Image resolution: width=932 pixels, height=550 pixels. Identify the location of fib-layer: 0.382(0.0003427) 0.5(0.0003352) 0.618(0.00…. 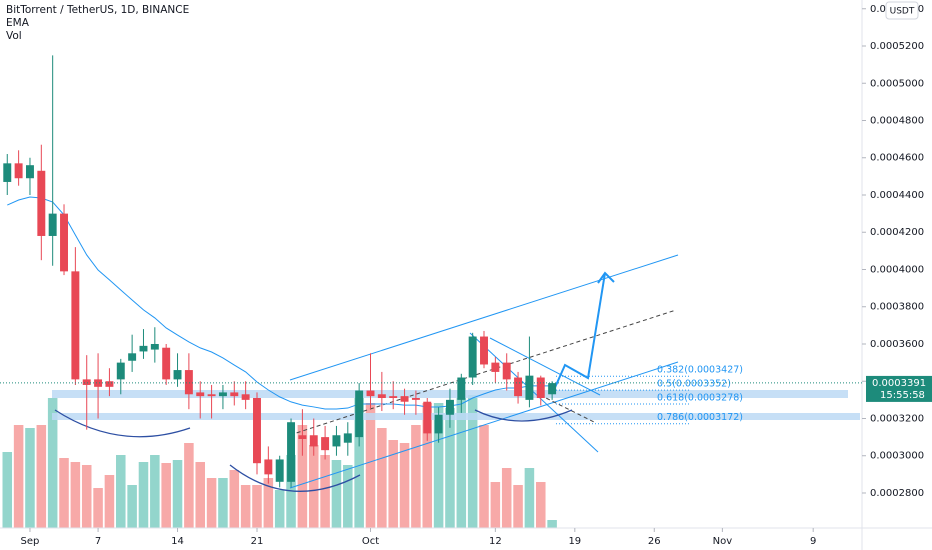
(649, 395).